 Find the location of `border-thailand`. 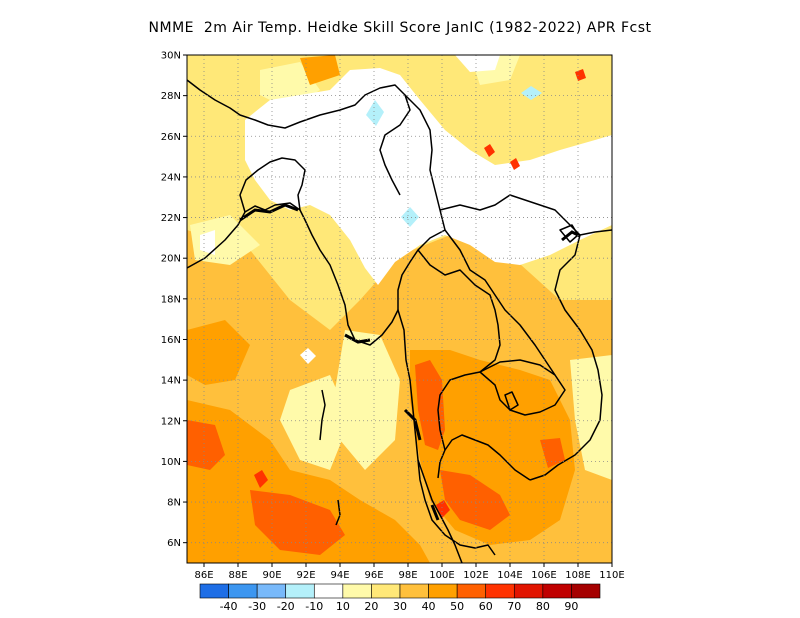

border-thailand is located at coordinates (459, 350).